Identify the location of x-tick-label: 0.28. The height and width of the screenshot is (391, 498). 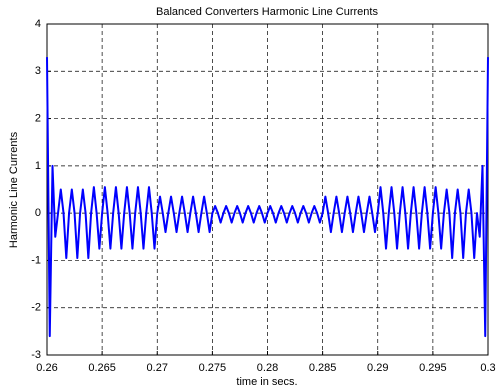
(267, 368).